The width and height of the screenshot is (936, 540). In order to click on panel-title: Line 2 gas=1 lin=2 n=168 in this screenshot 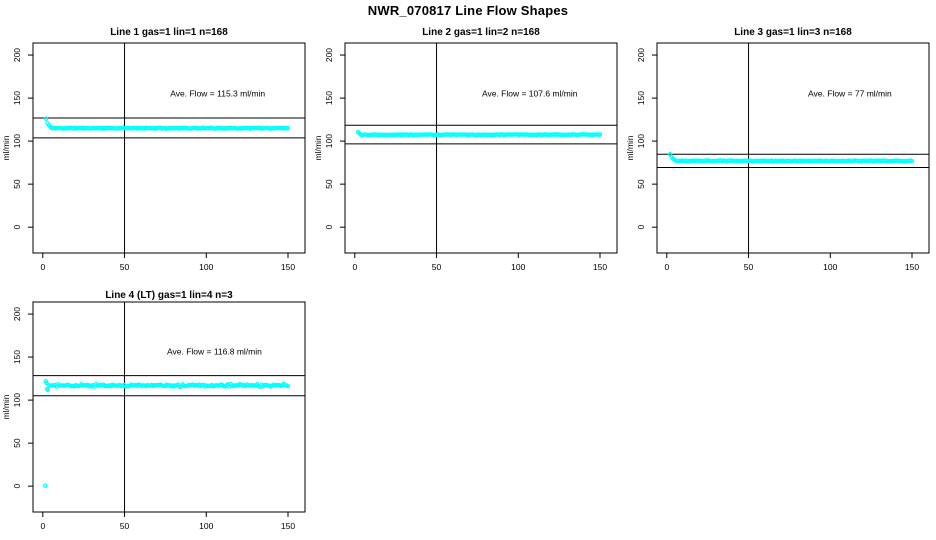, I will do `click(481, 32)`.